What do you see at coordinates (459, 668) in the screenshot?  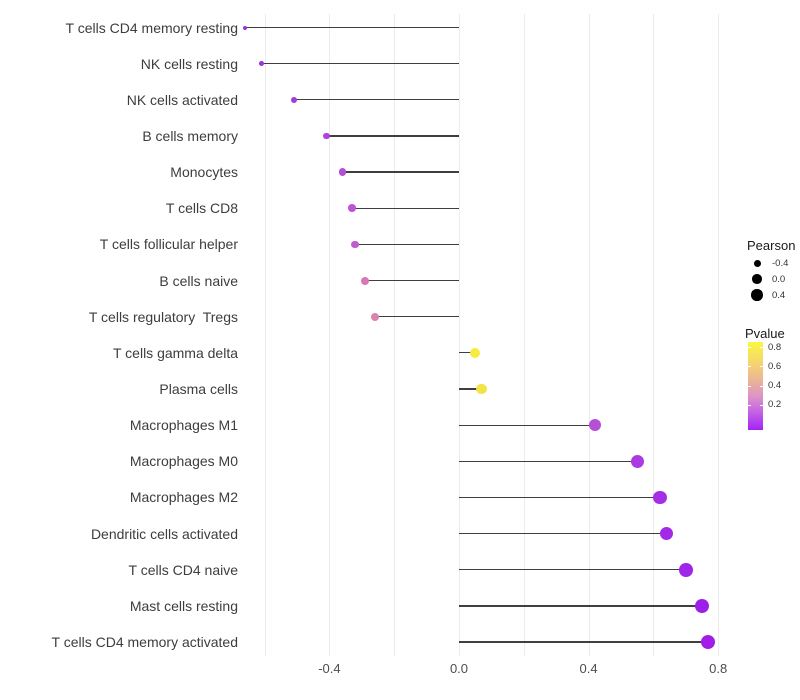 I see `x-tick-label: 0.0` at bounding box center [459, 668].